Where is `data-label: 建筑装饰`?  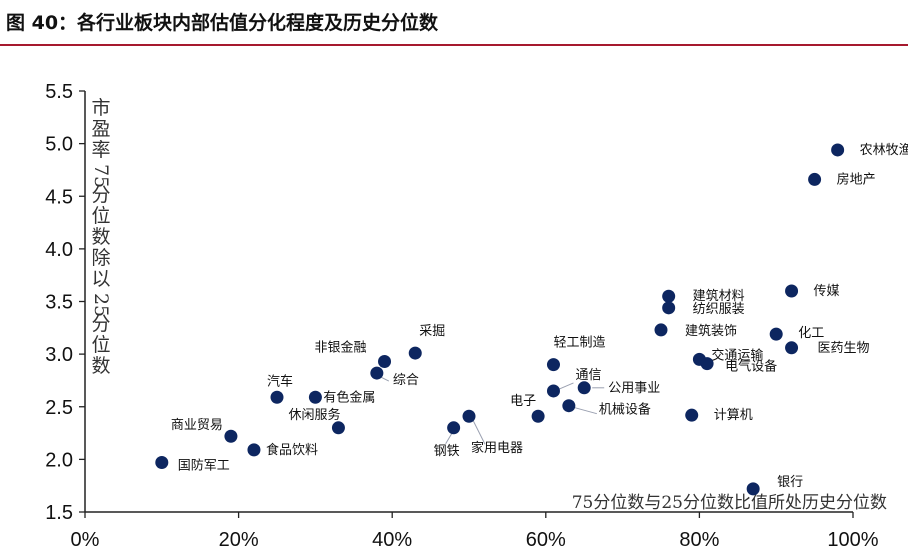
data-label: 建筑装饰 is located at coordinates (711, 331).